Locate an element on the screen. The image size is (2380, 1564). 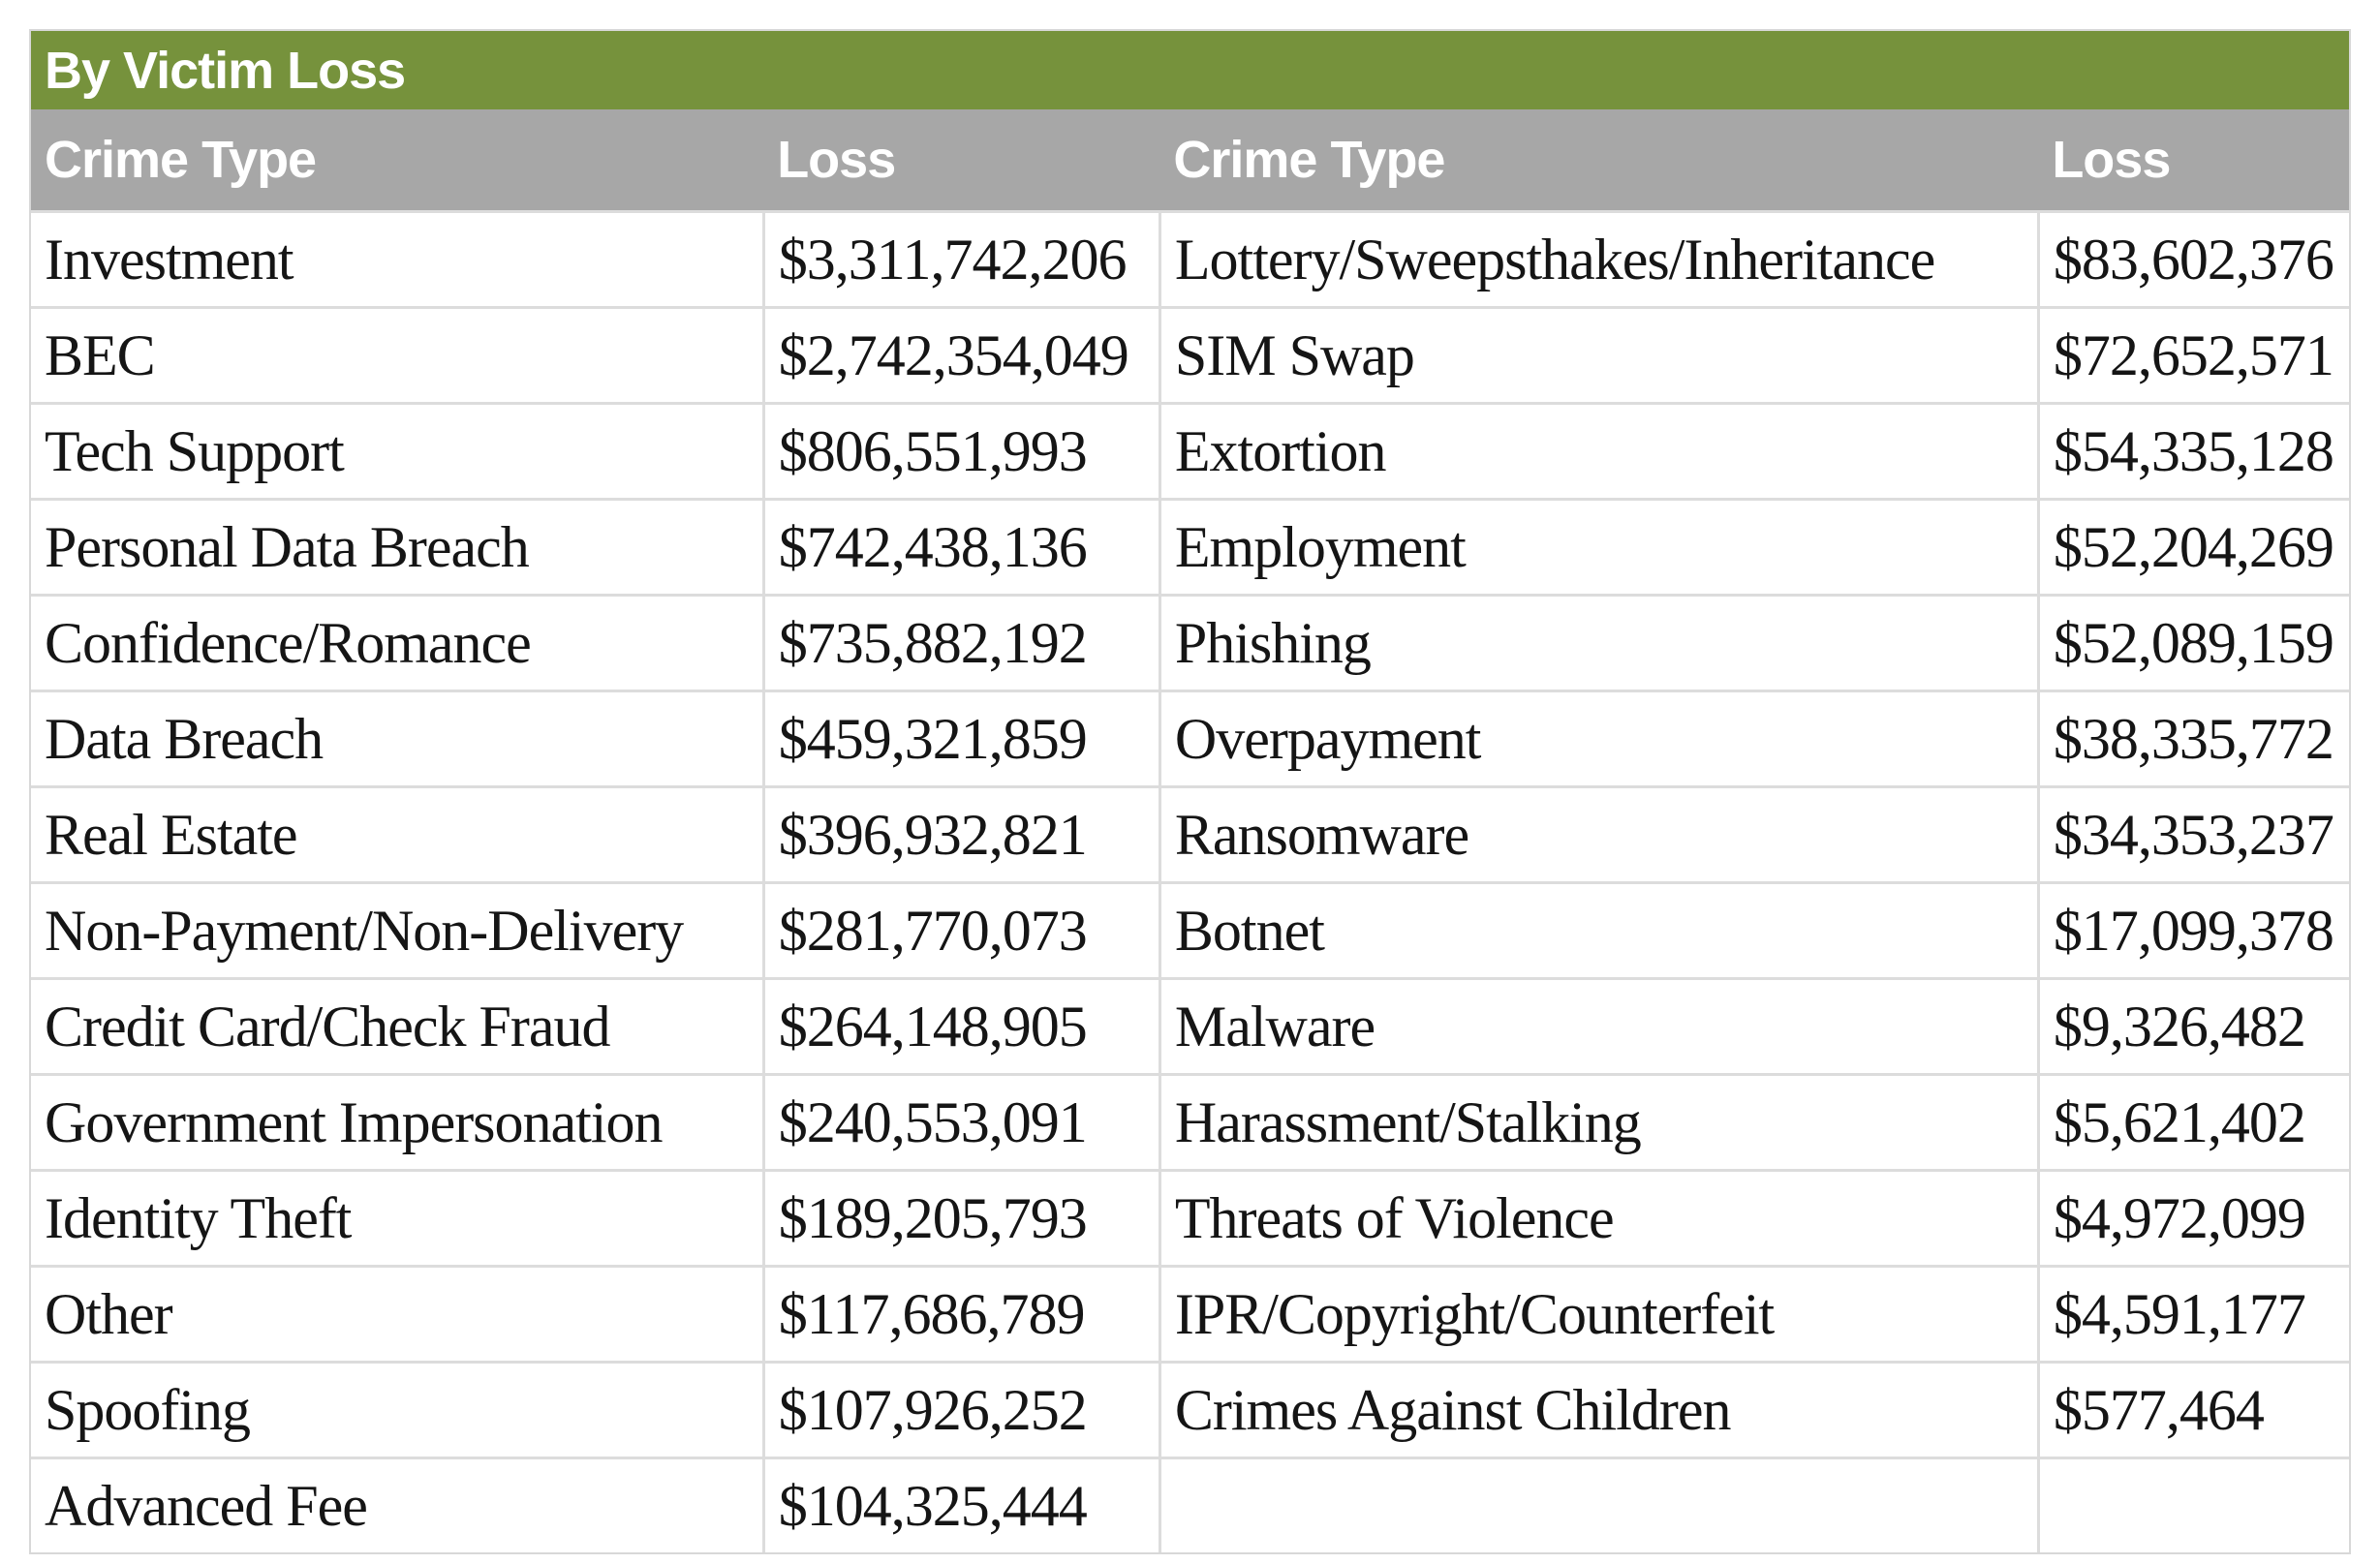
crime-type-cell: Personal Data Breach is located at coordinates (398, 547).